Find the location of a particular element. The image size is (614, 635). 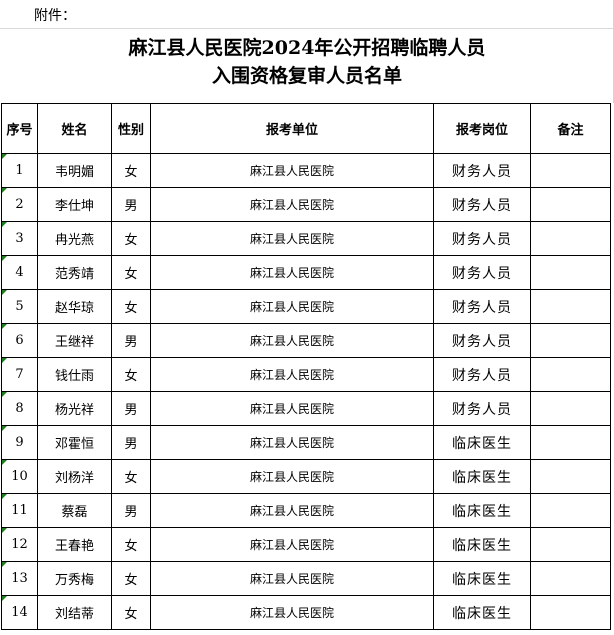

cell-no: 11 is located at coordinates (19, 510).